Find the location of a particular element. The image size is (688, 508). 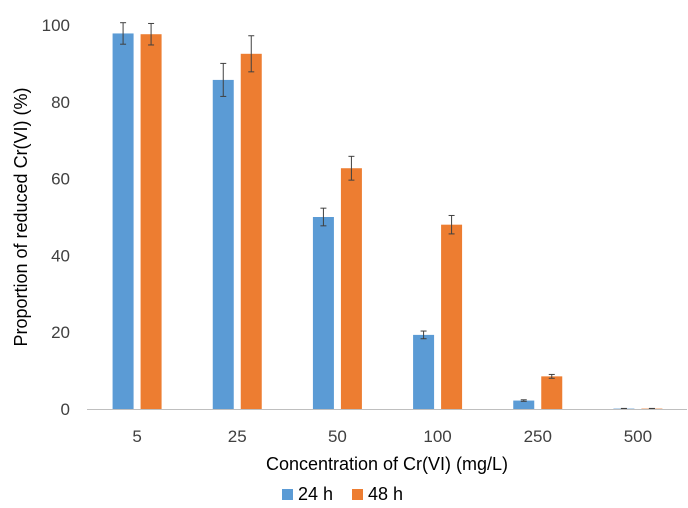

y-tick-label: 40 is located at coordinates (60, 255).